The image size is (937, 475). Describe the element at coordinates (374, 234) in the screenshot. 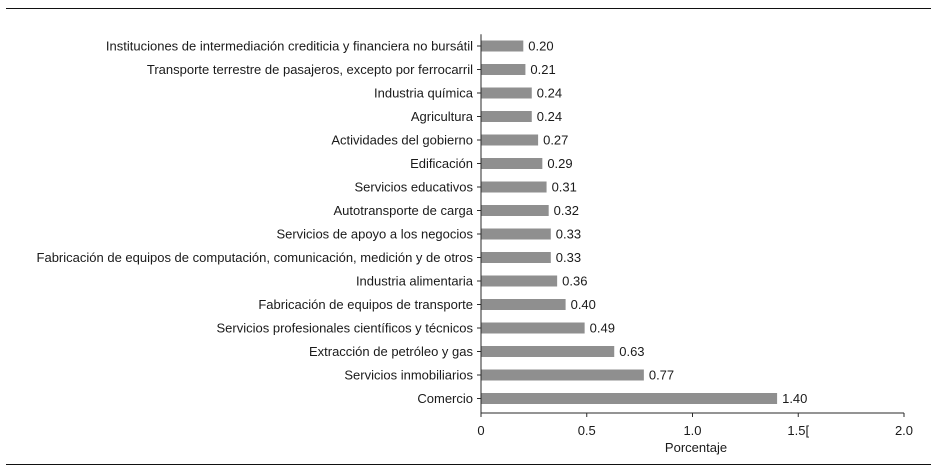

I see `category-label: Servicios de apoyo a los negocios` at that location.